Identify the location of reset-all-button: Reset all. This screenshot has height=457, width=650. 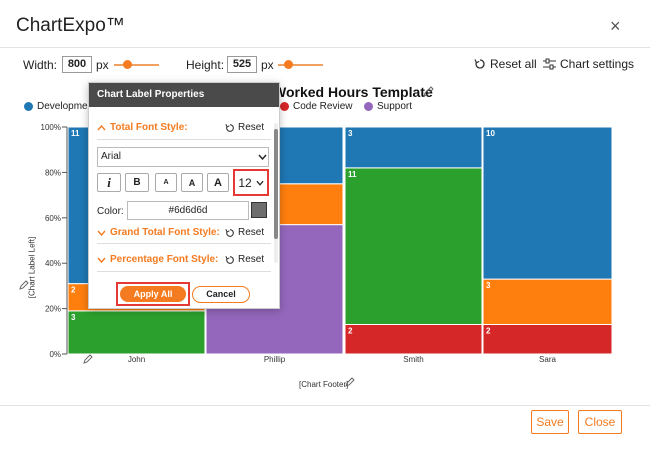
(505, 64).